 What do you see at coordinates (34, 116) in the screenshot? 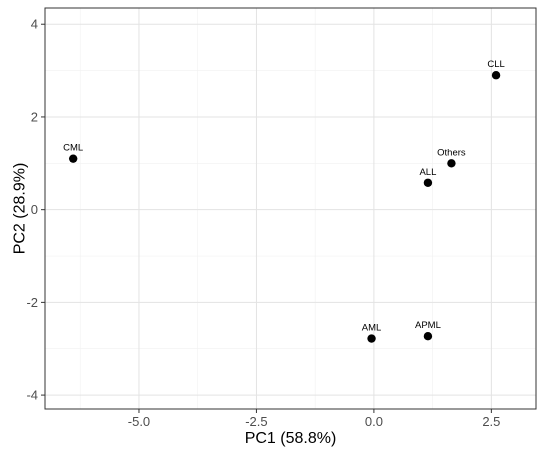
I see `y-tick-label: 2` at bounding box center [34, 116].